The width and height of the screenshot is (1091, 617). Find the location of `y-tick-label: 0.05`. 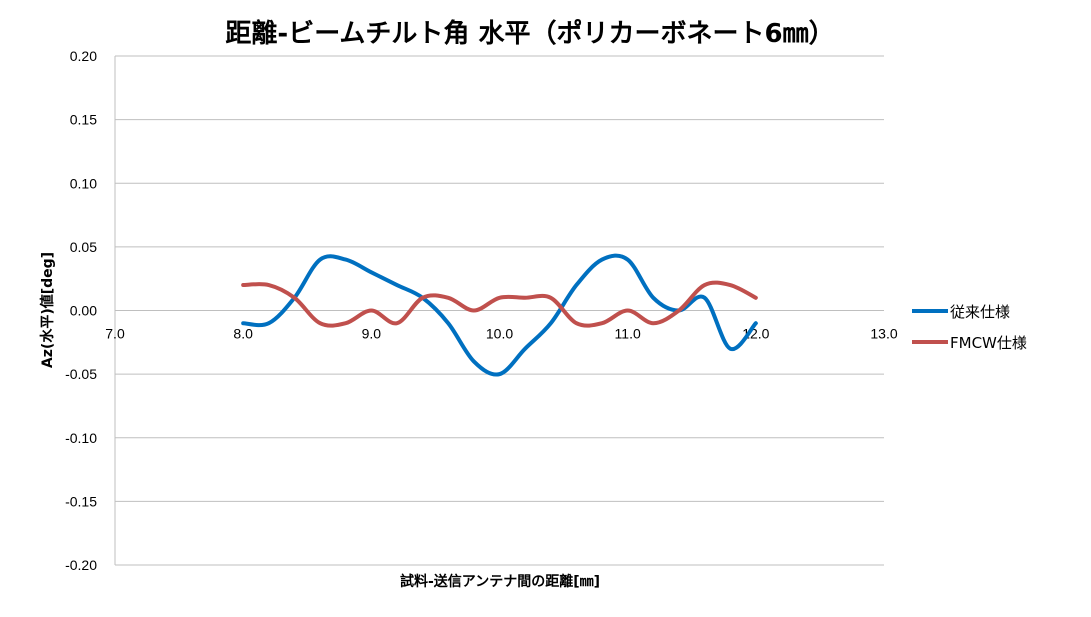

y-tick-label: 0.05 is located at coordinates (83, 247).